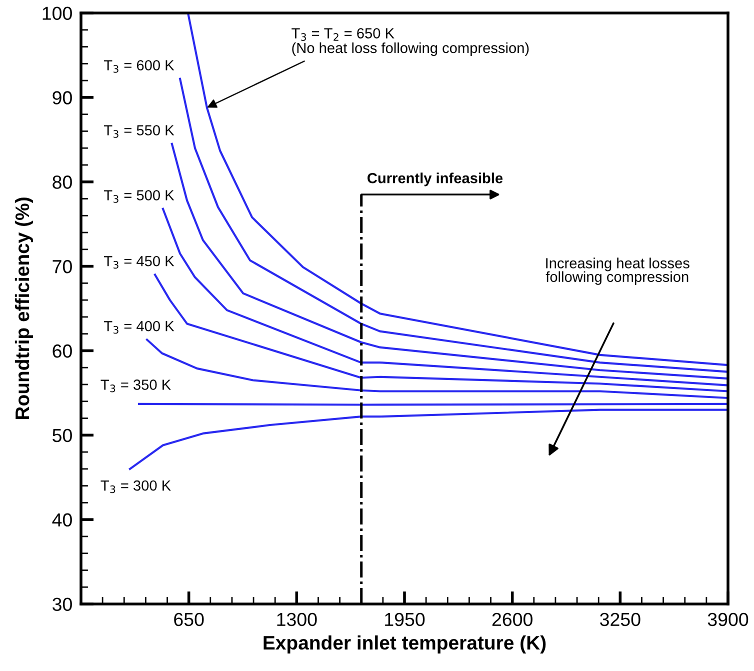 The width and height of the screenshot is (754, 671). What do you see at coordinates (62, 351) in the screenshot?
I see `y-tick-label: 60` at bounding box center [62, 351].